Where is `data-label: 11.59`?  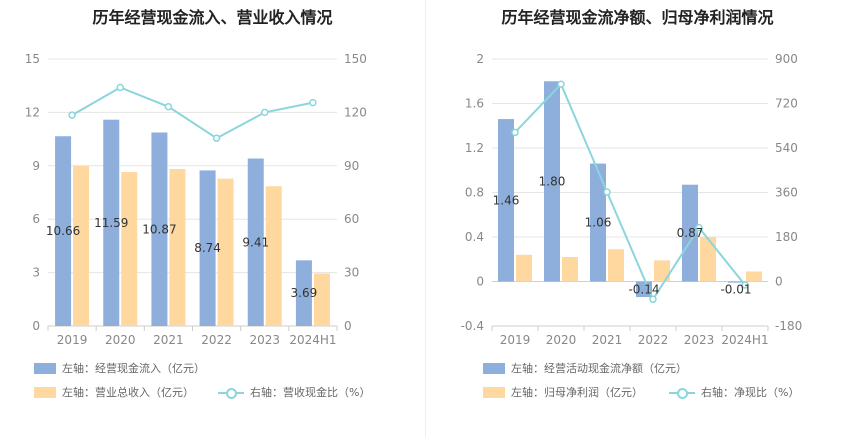
data-label: 11.59 is located at coordinates (111, 223).